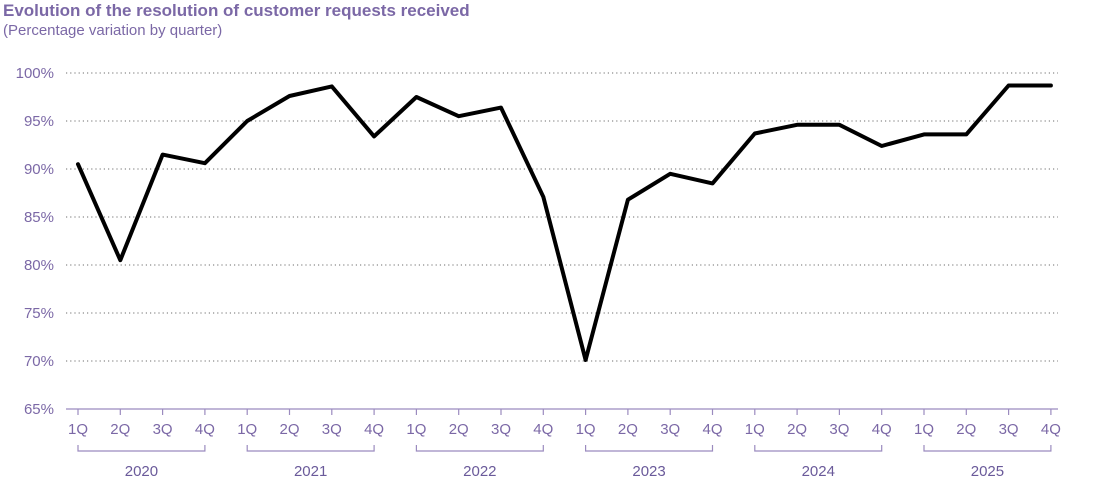 This screenshot has height=484, width=1093. I want to click on year-label: 2024, so click(818, 471).